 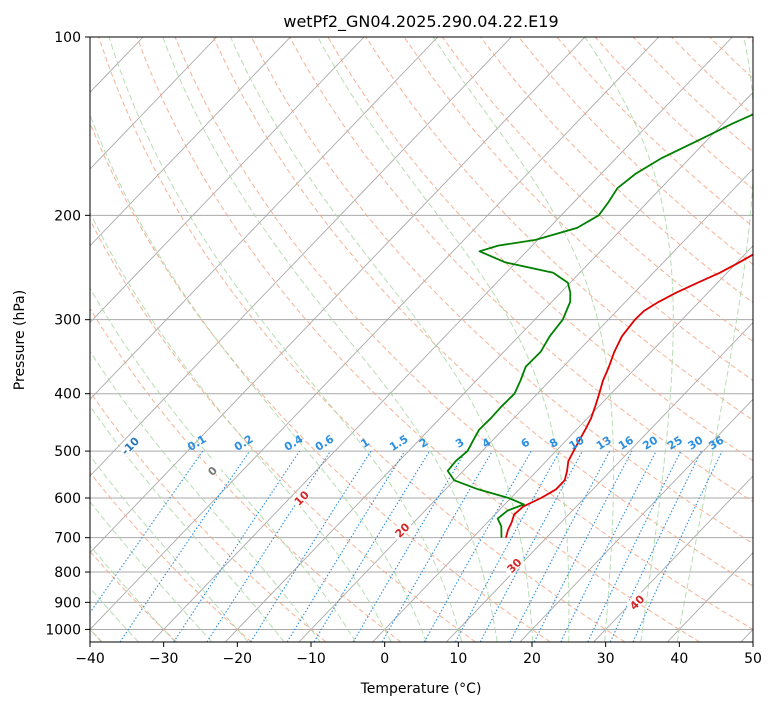 What do you see at coordinates (384, 659) in the screenshot?
I see `x-tick-label: 0` at bounding box center [384, 659].